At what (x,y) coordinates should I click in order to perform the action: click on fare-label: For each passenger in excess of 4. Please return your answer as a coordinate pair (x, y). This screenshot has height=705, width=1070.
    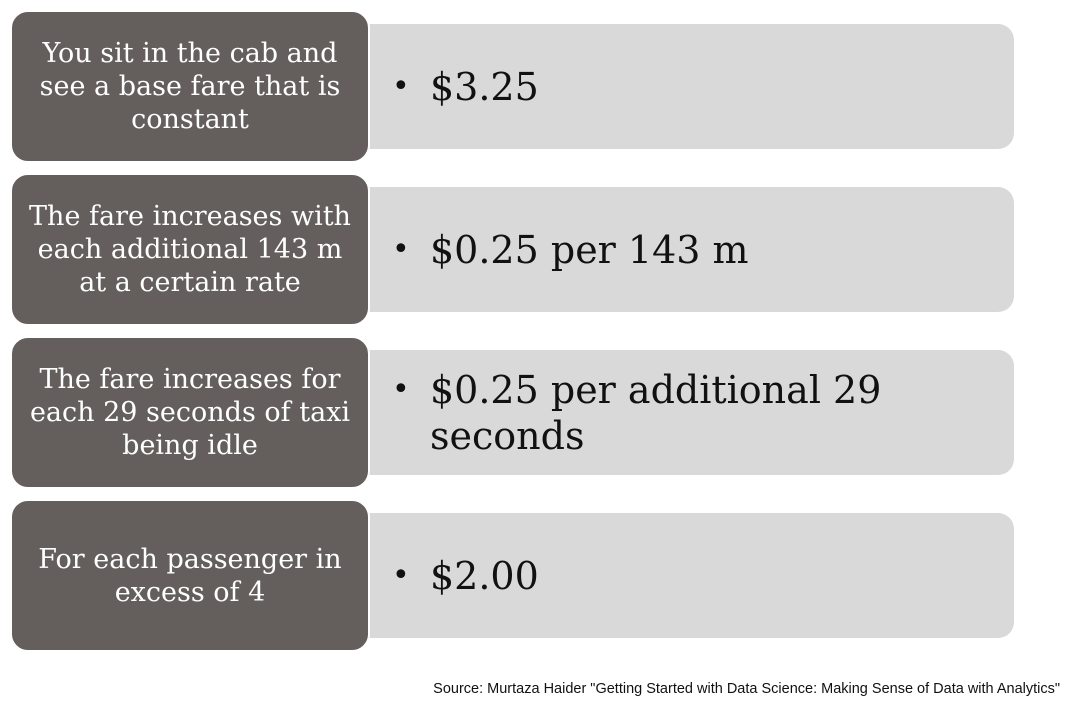
    Looking at the image, I should click on (190, 575).